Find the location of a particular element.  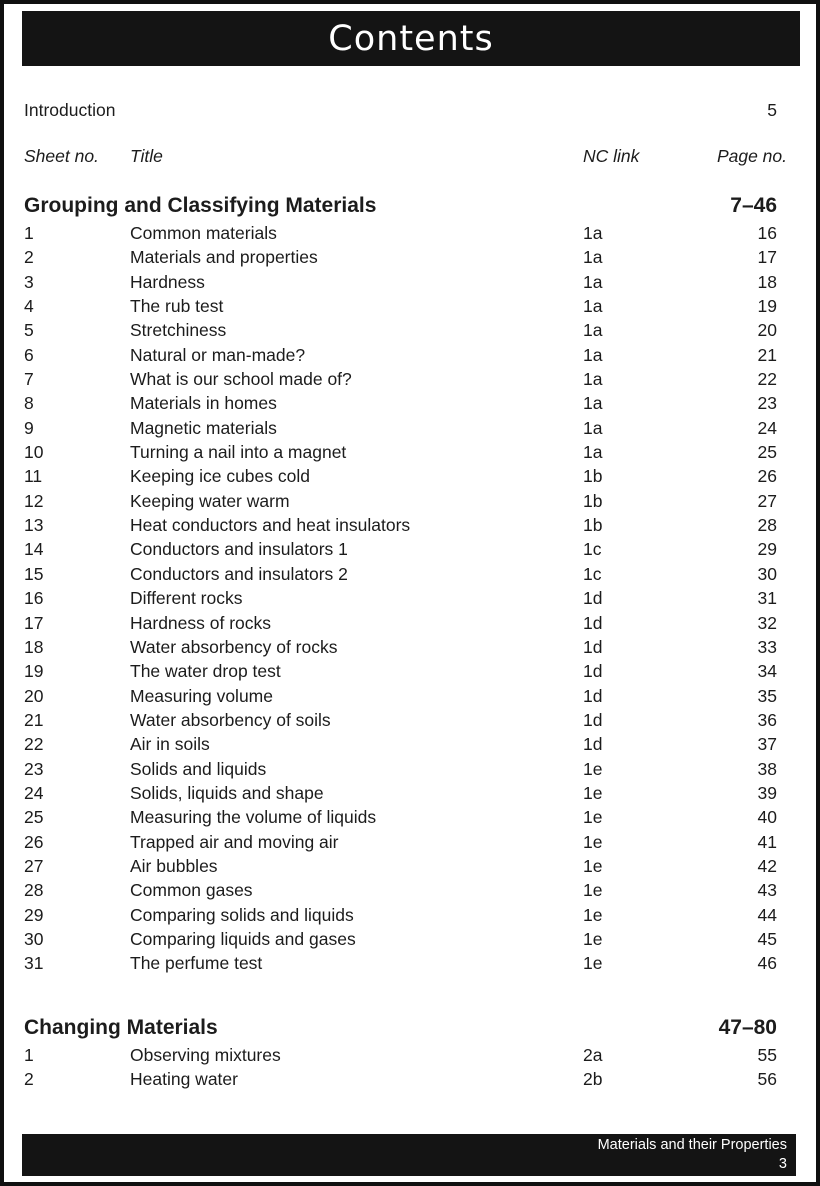

row-sheet-no: 14 is located at coordinates (34, 549).